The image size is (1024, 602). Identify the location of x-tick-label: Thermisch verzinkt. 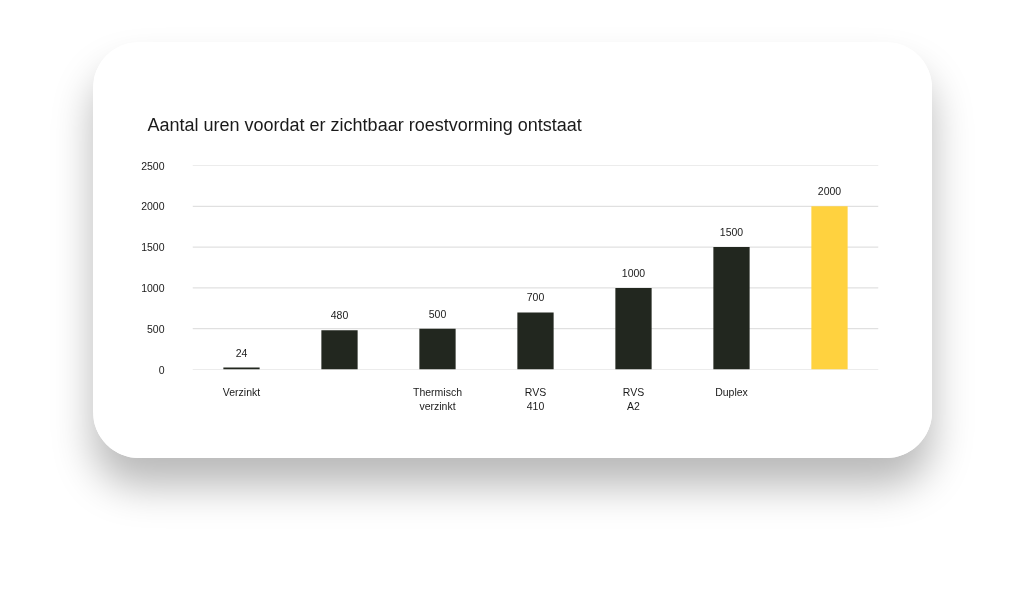
(438, 398).